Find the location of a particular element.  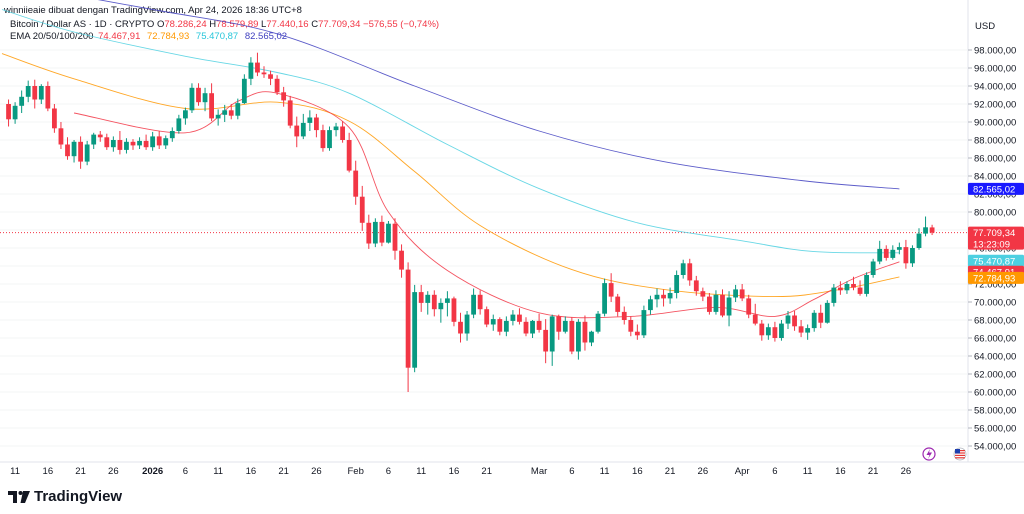

ema200-tag-bg is located at coordinates (996, 188).